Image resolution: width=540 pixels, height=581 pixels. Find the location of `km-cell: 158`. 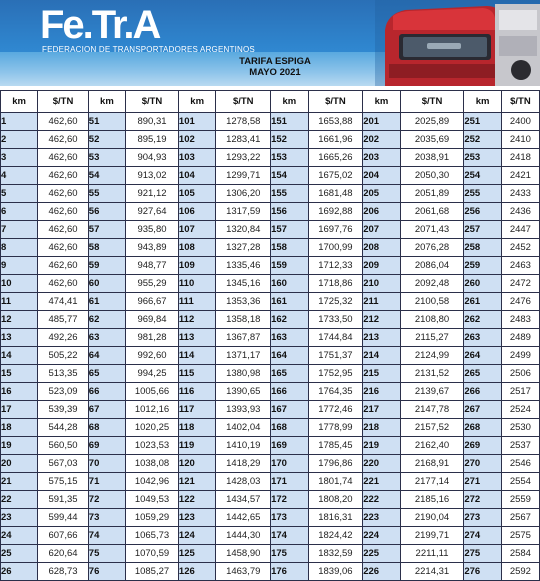

km-cell: 158 is located at coordinates (289, 247).